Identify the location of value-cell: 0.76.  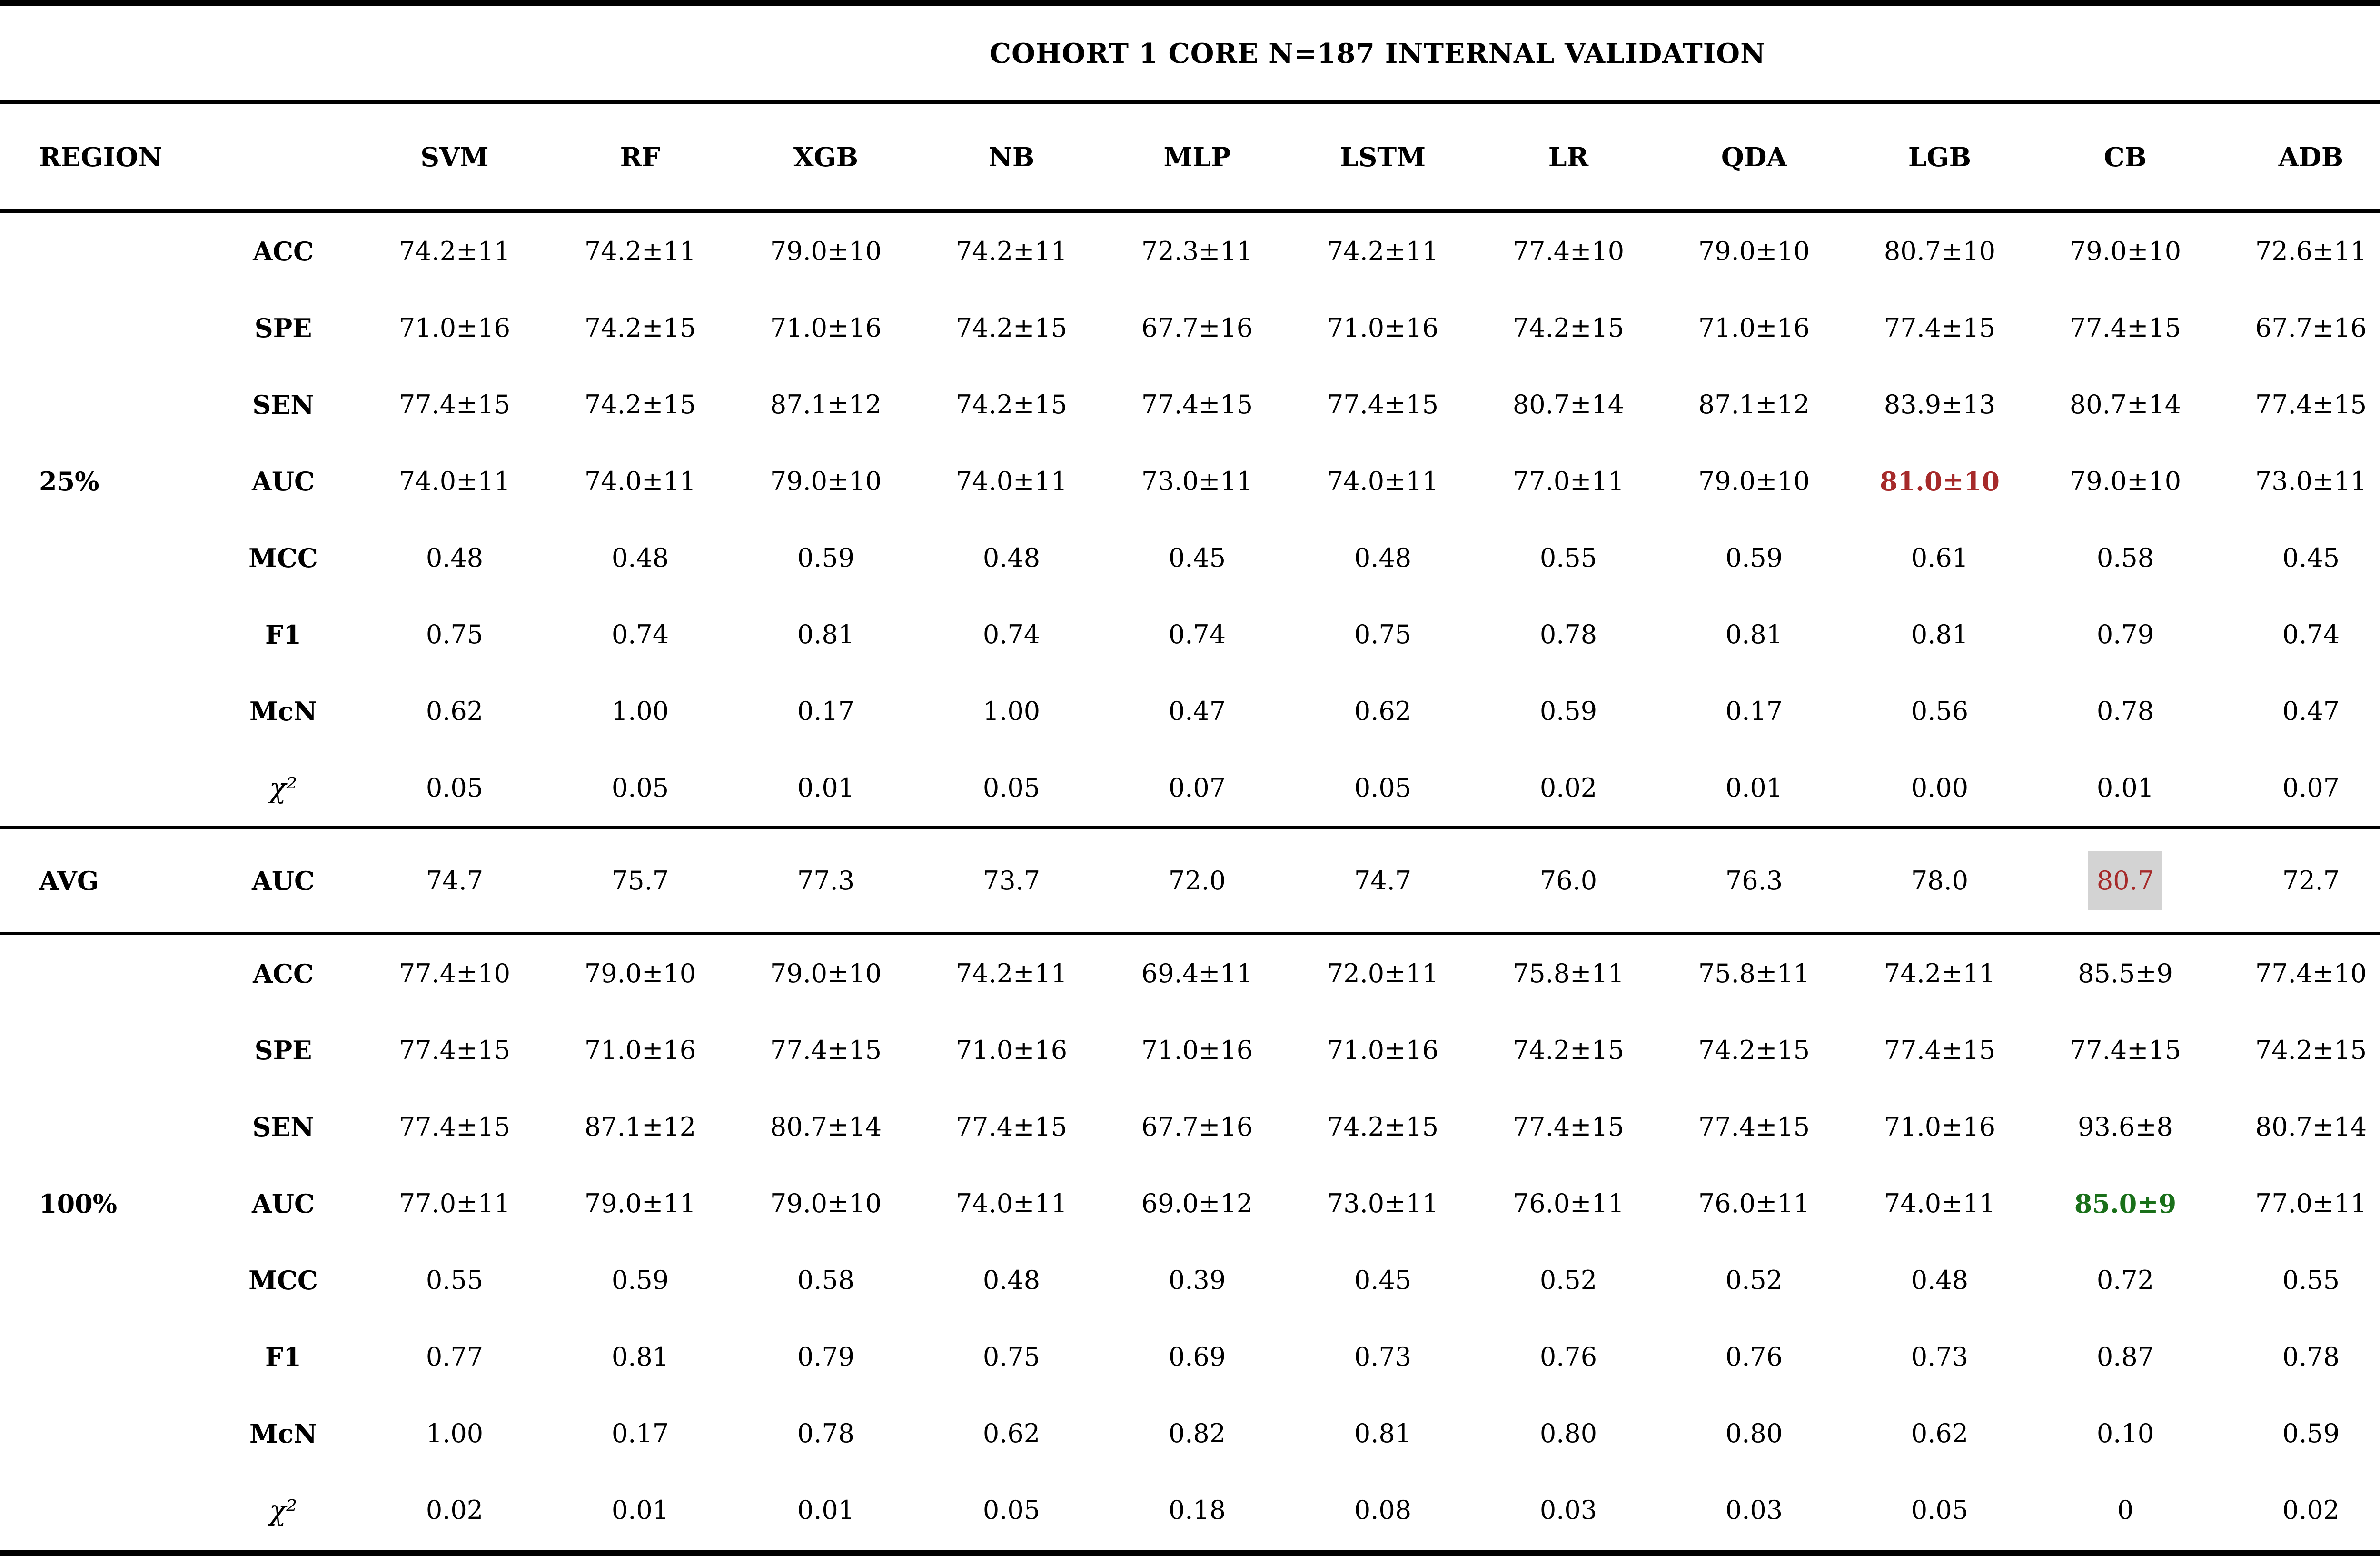
(1568, 1357).